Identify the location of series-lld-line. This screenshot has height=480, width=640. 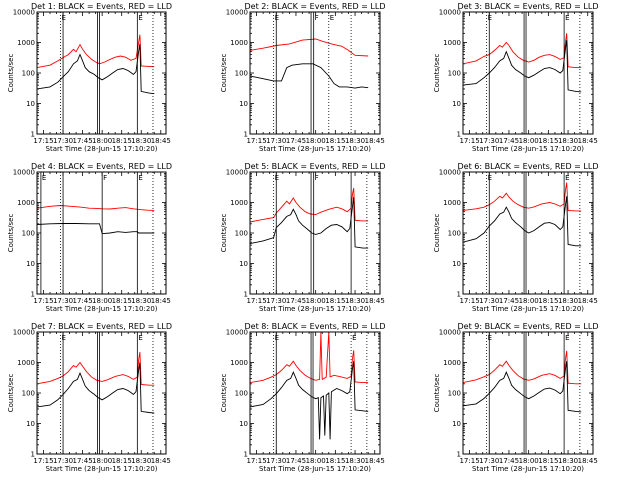
(309, 47).